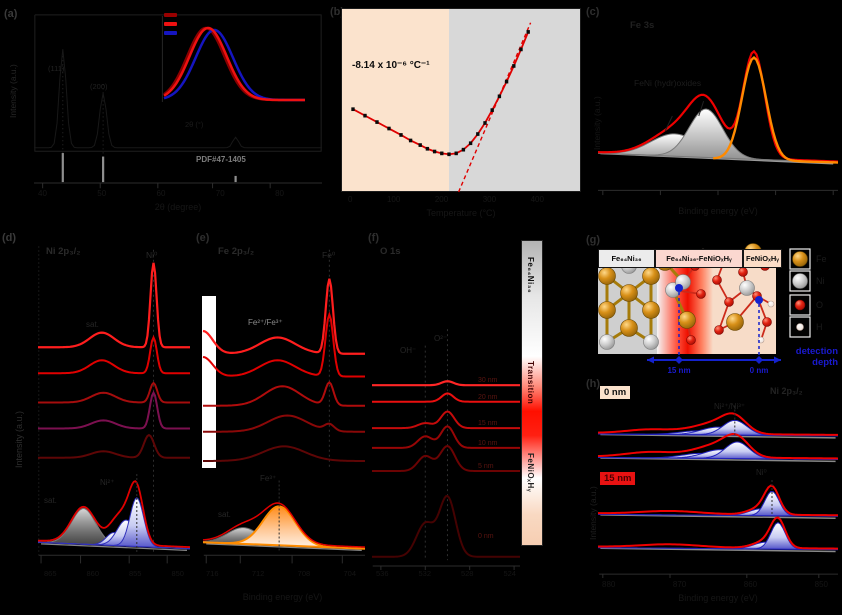 The image size is (842, 615). What do you see at coordinates (11, 14) in the screenshot?
I see `panel-a-label: (a)` at bounding box center [11, 14].